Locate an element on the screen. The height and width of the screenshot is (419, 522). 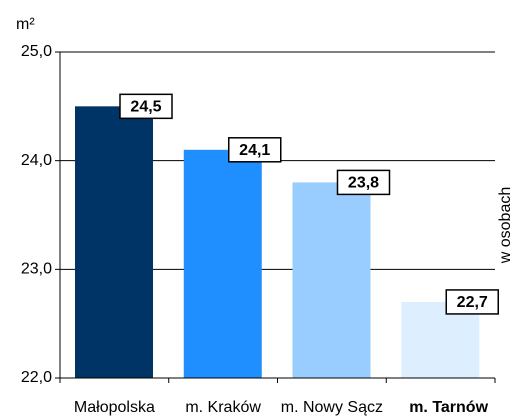
x-tick-label: m. Kraków is located at coordinates (223, 407).